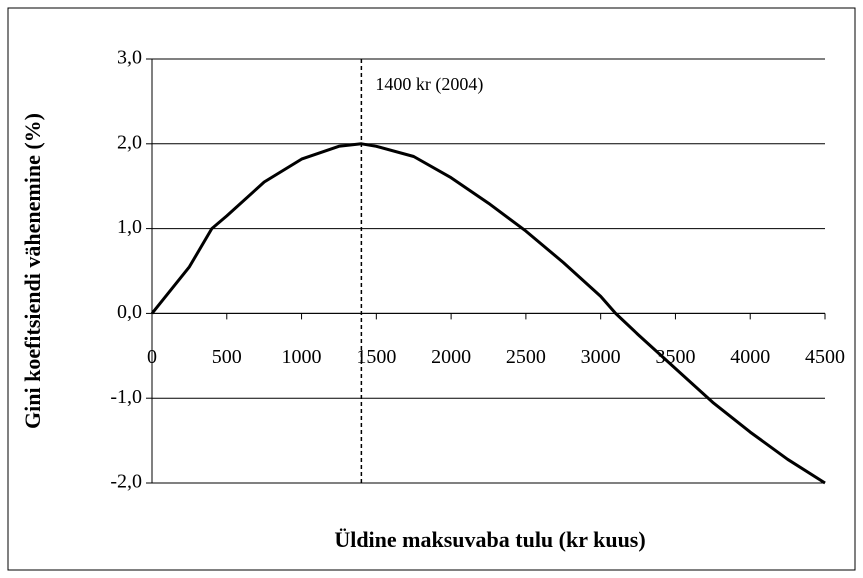 The width and height of the screenshot is (863, 578). I want to click on x-axis-title: Üldine maksuvaba tulu (kr kuus), so click(489, 539).